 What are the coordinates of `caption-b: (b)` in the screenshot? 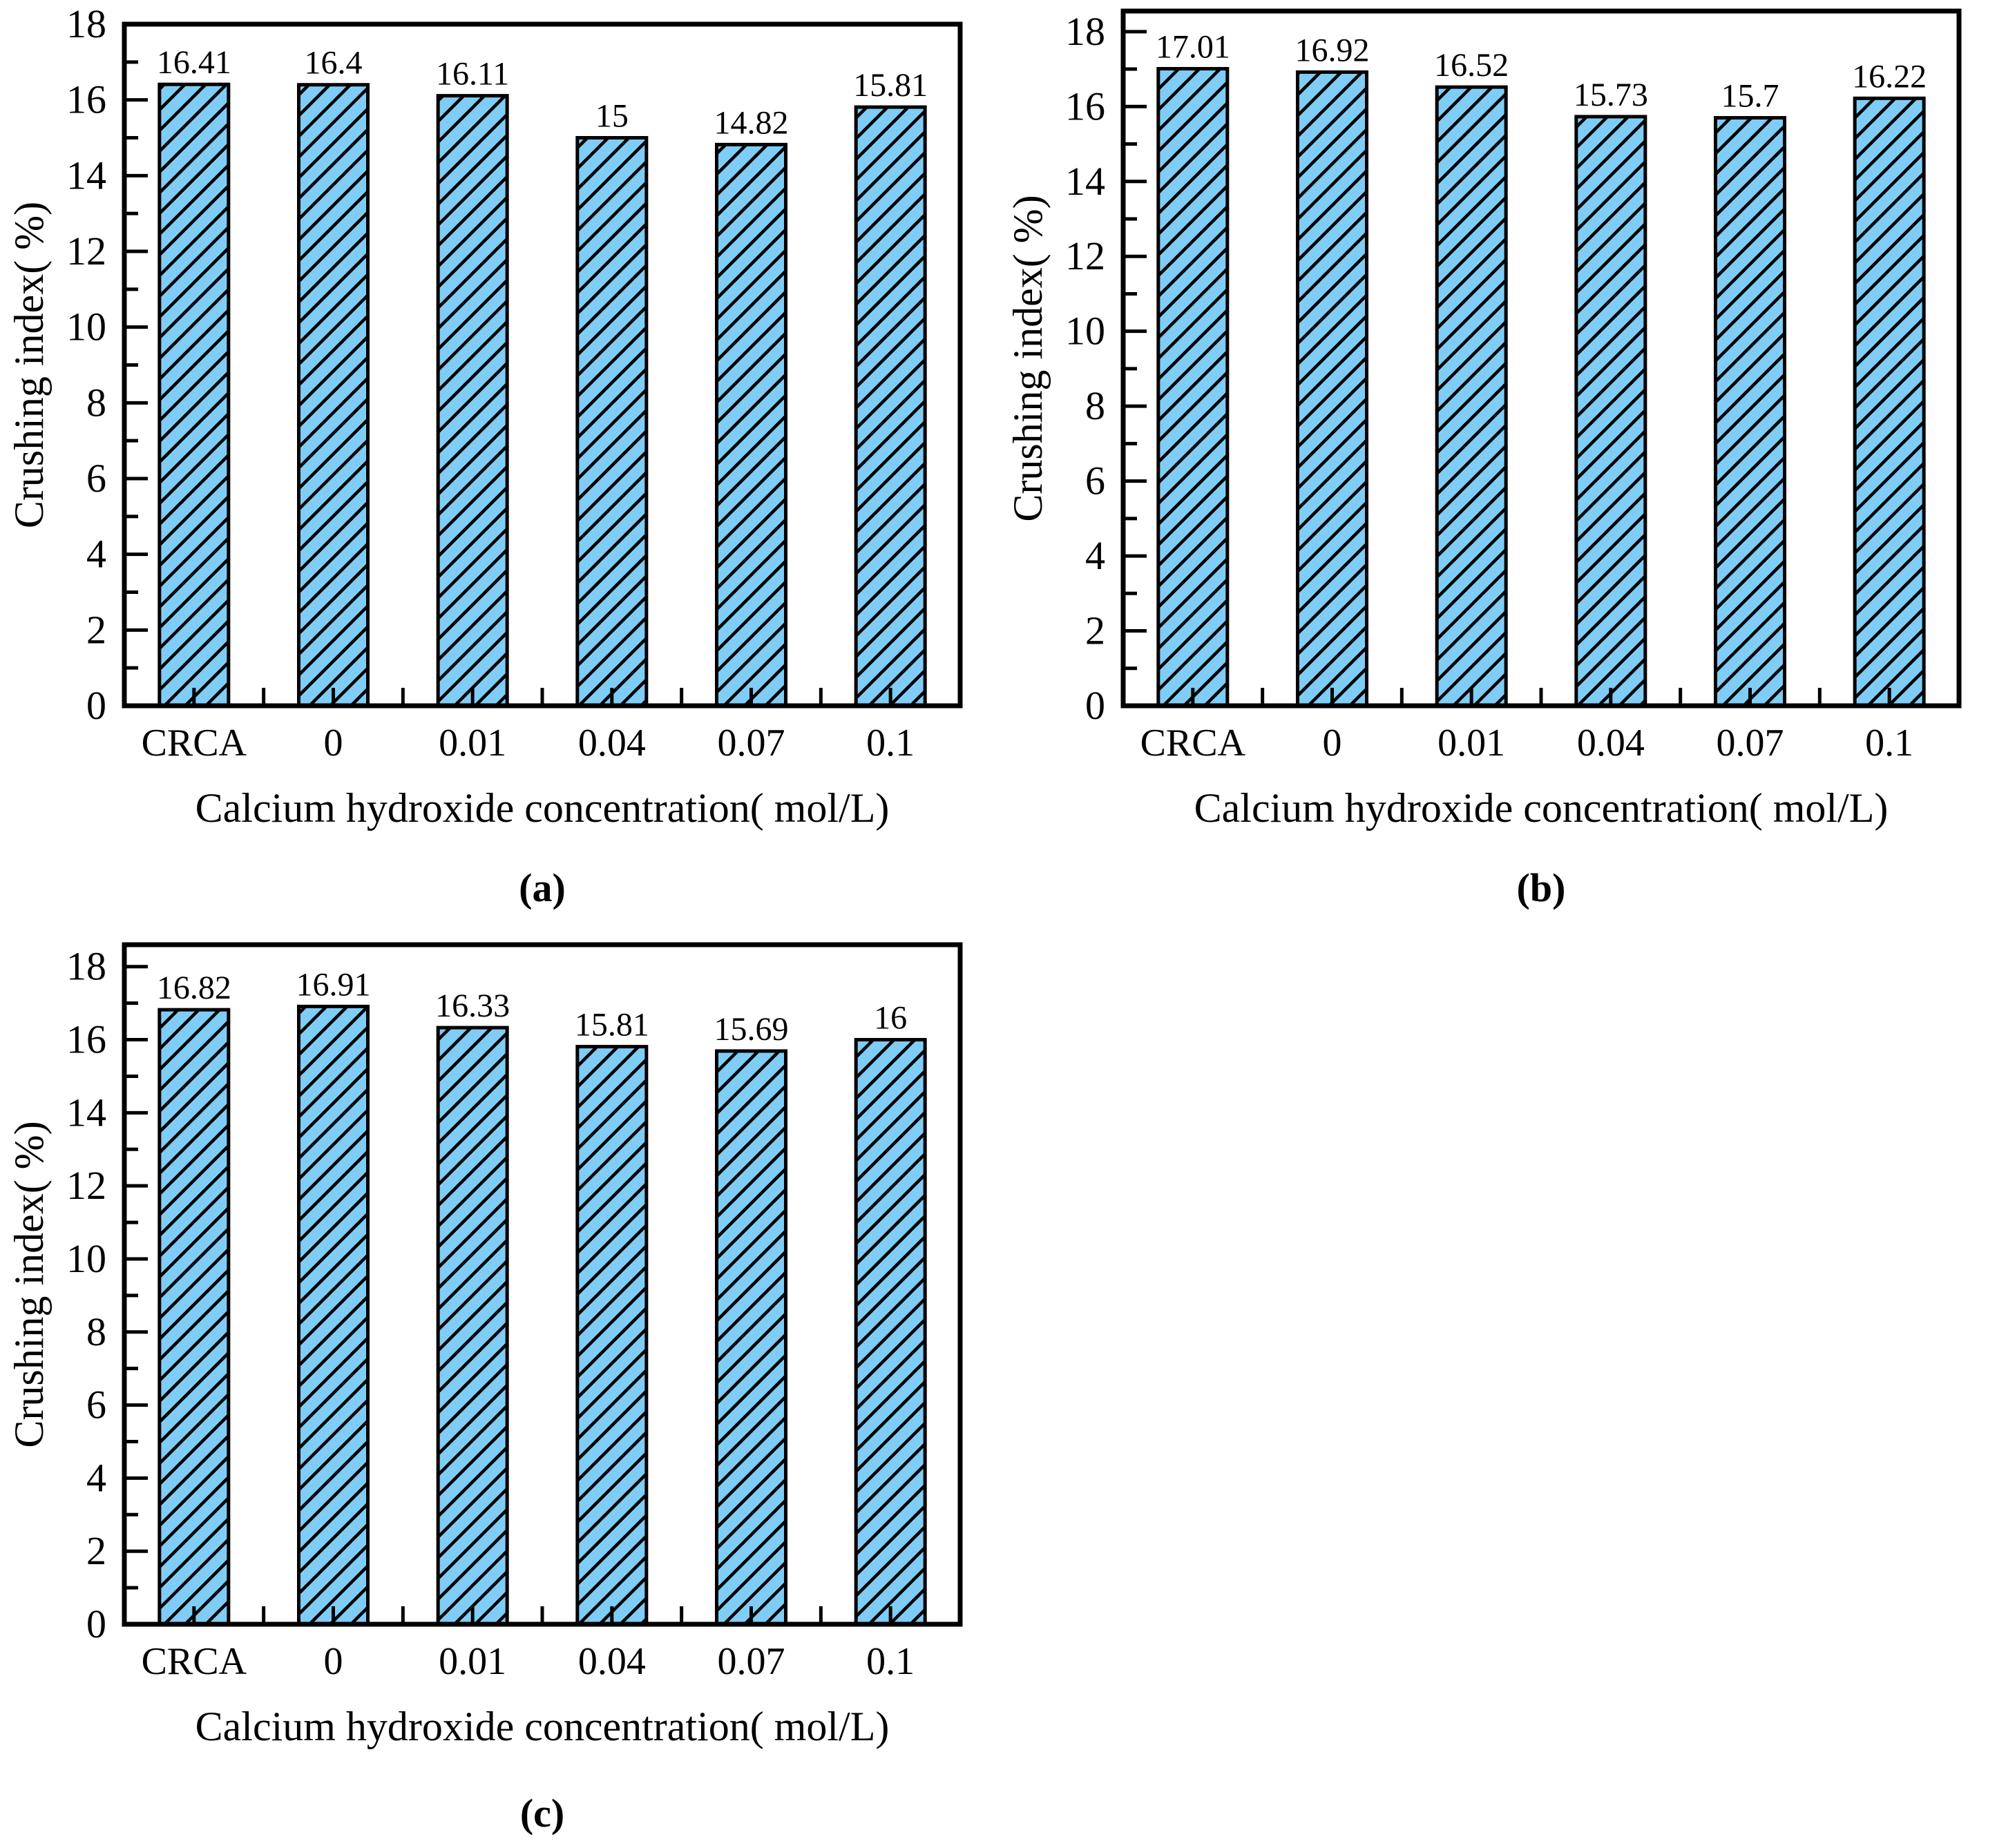 It's located at (1541, 887).